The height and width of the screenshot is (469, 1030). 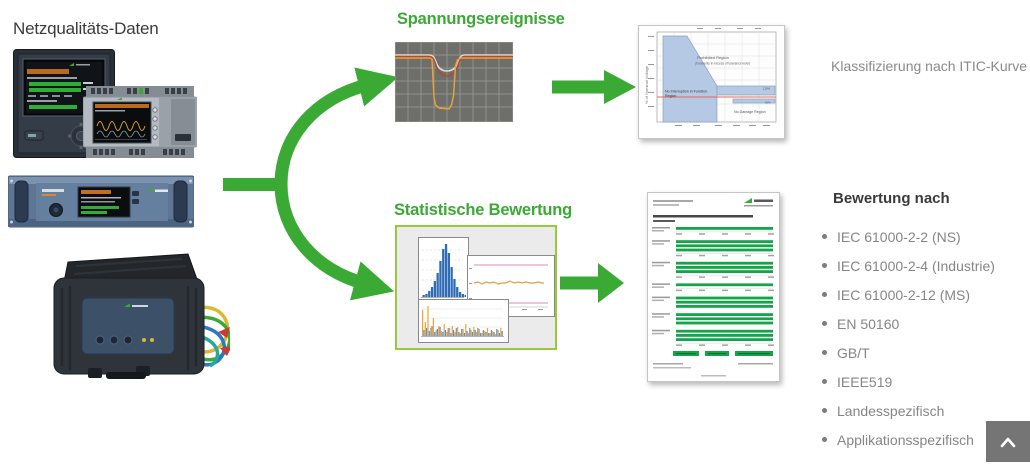 What do you see at coordinates (670, 96) in the screenshot?
I see `svg-text: Region` at bounding box center [670, 96].